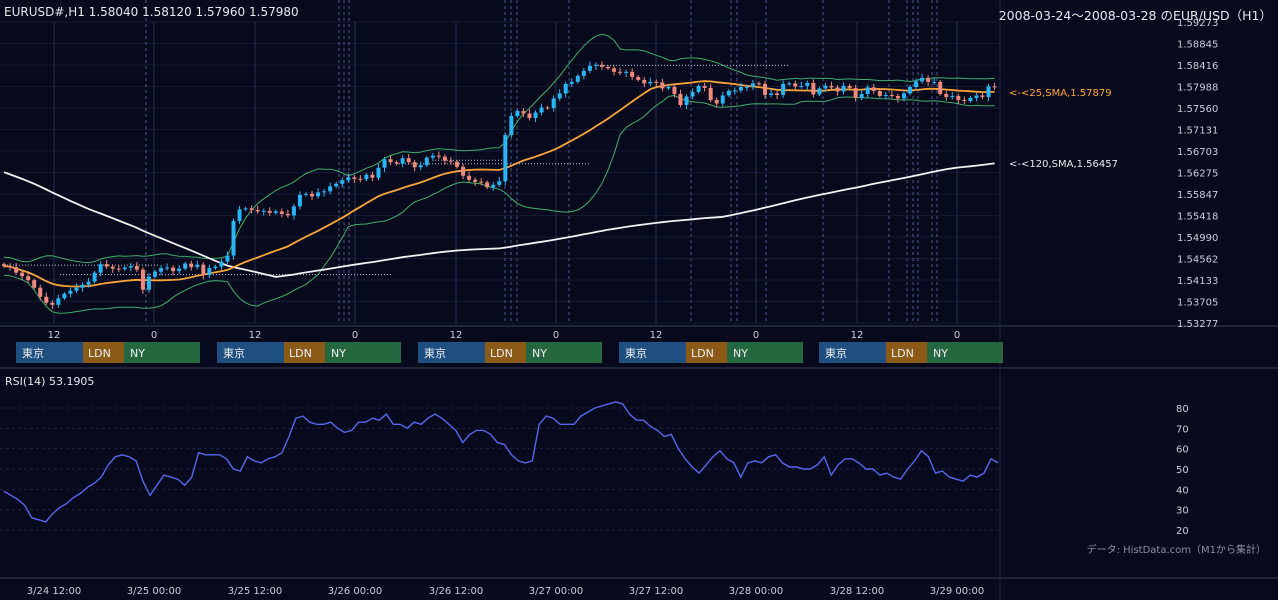 This screenshot has width=1278, height=600. I want to click on date-tick-label: 3/25 12:00, so click(255, 591).